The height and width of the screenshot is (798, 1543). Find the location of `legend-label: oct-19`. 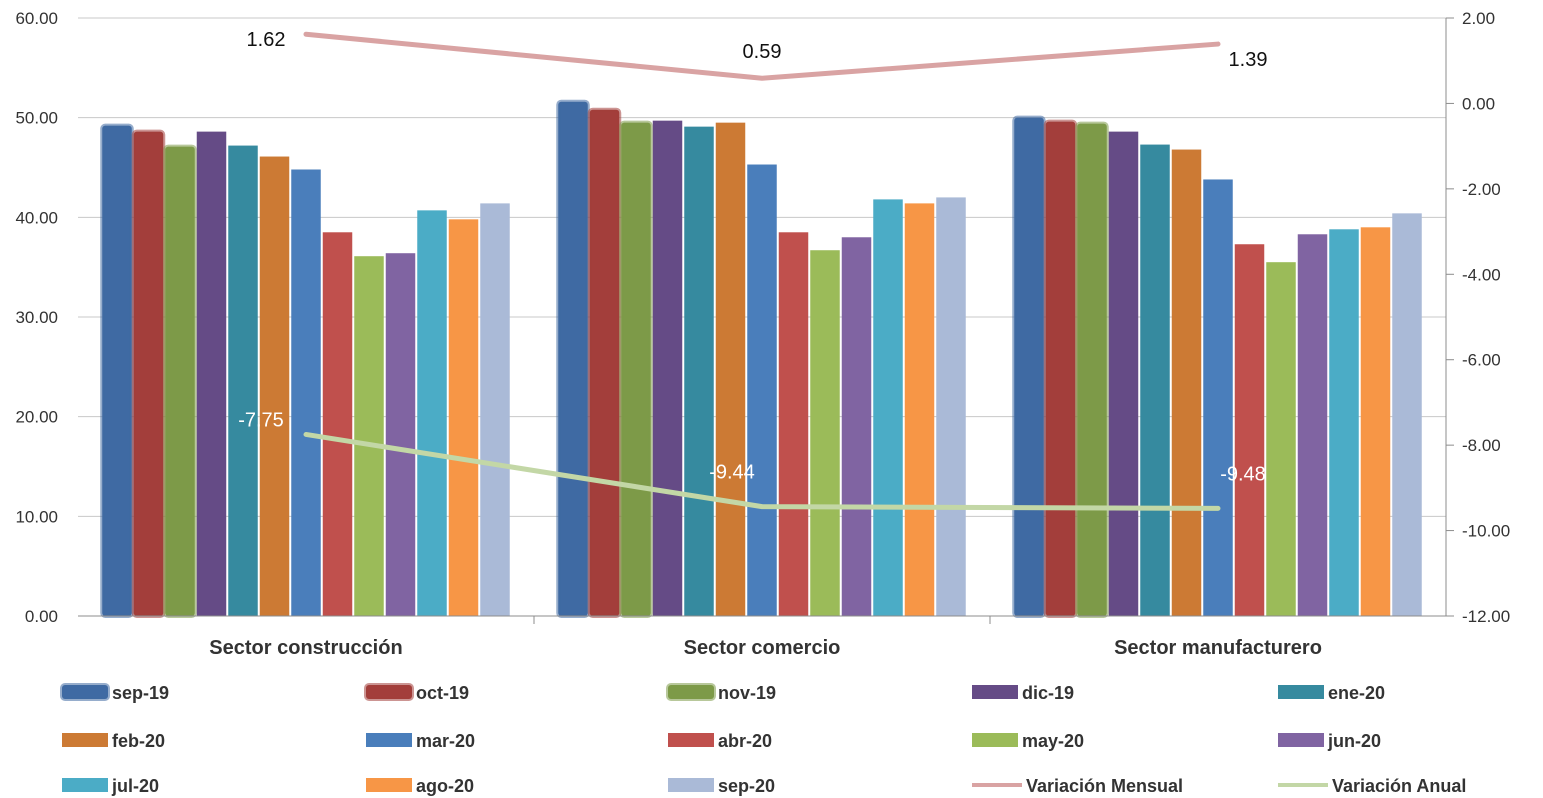

legend-label: oct-19 is located at coordinates (442, 693).